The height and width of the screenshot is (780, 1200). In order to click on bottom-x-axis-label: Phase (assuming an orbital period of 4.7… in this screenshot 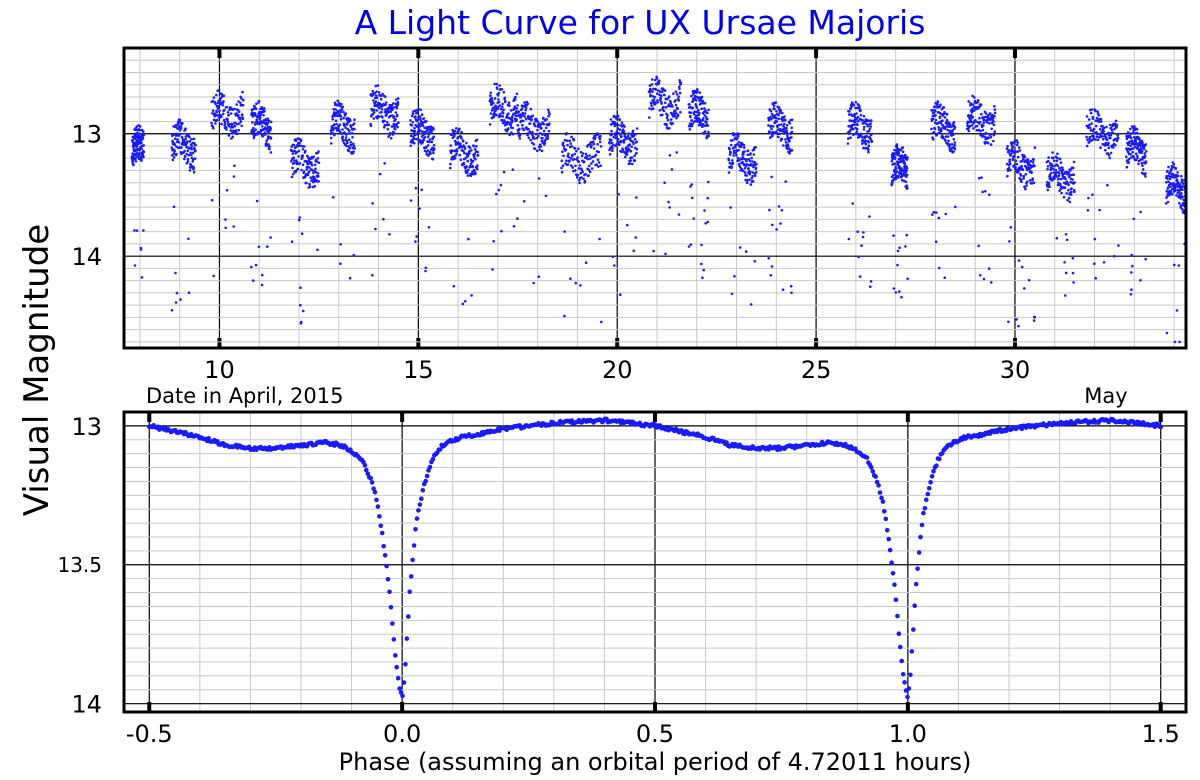, I will do `click(655, 762)`.